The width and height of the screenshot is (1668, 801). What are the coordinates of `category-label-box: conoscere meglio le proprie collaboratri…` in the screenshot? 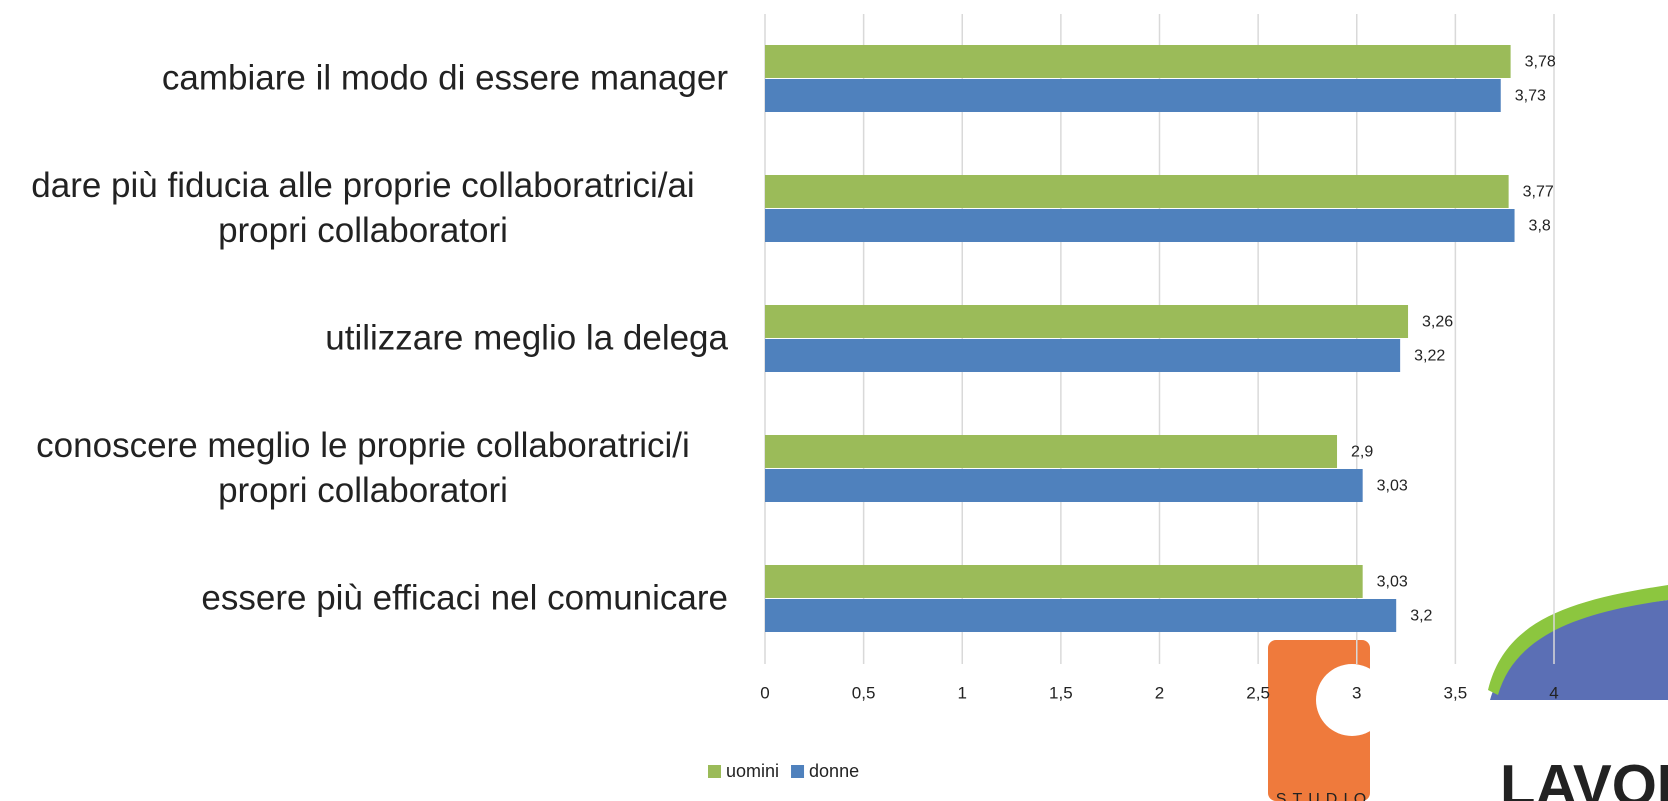 It's located at (364, 469).